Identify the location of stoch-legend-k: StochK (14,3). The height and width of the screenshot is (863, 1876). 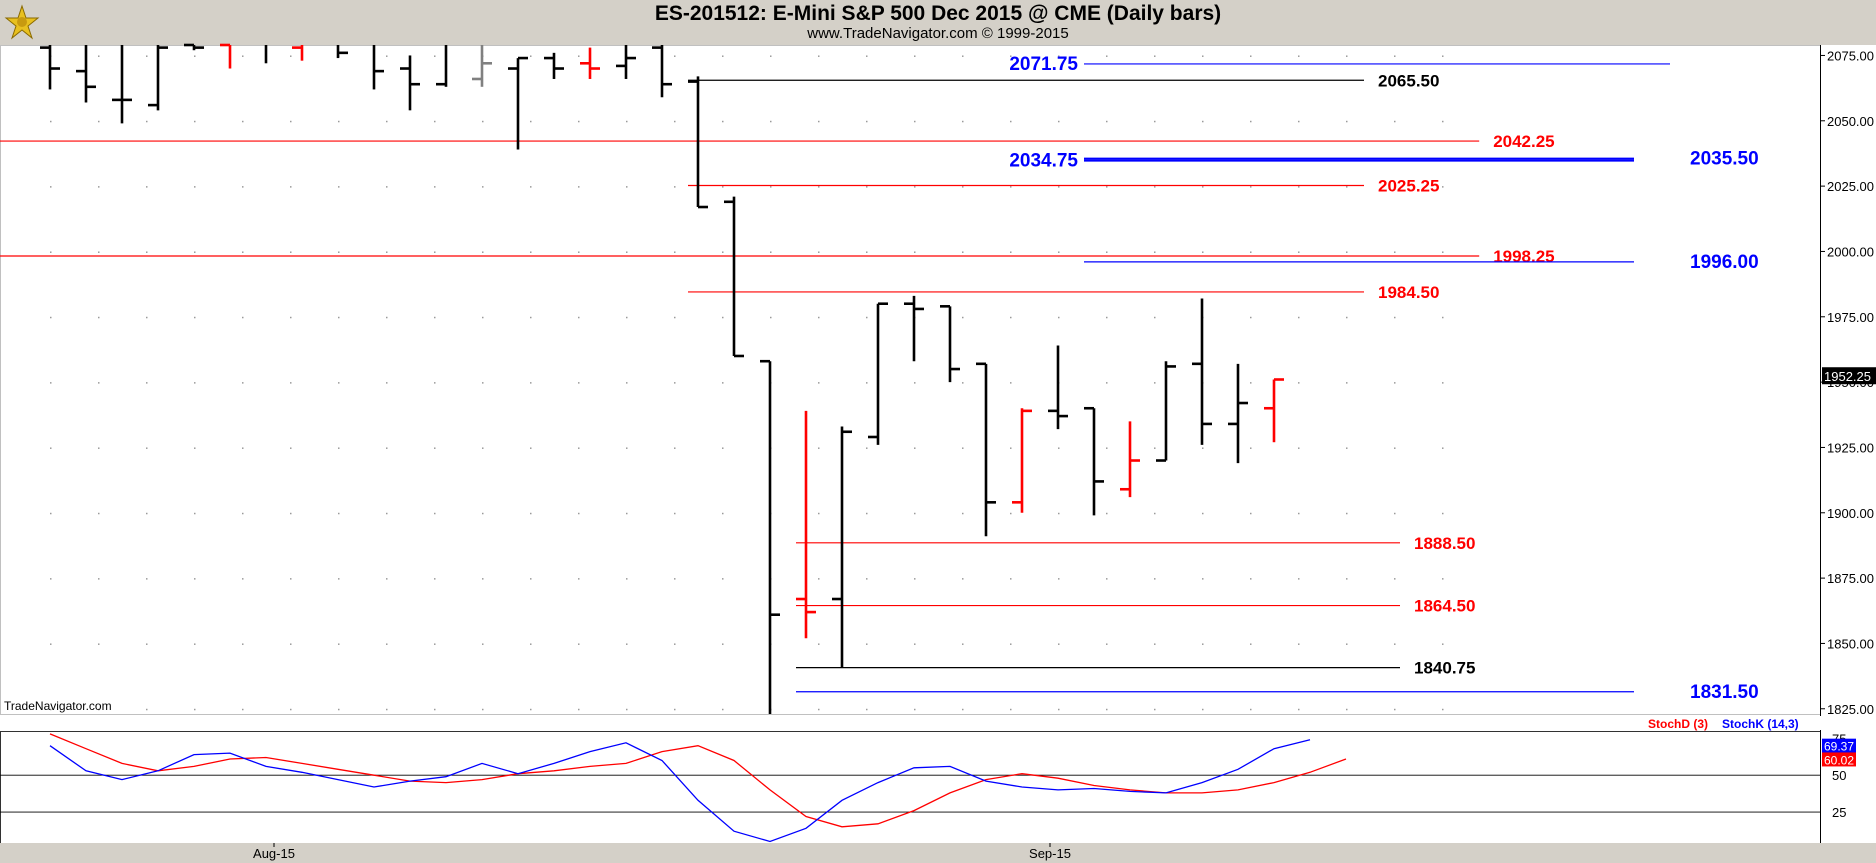
(1760, 724).